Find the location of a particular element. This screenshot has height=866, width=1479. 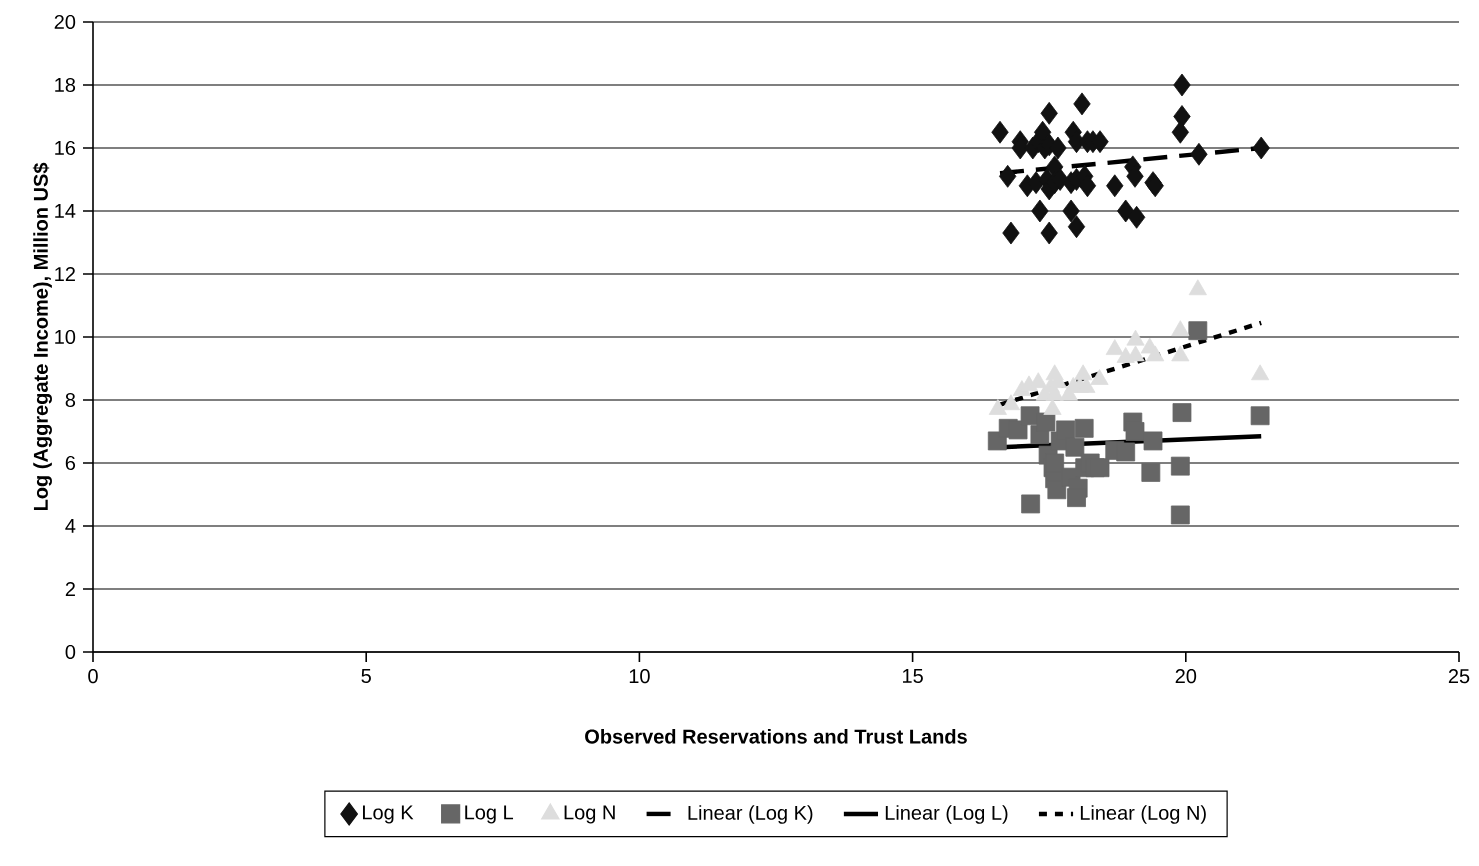

x-tick-label: 10 is located at coordinates (639, 676).